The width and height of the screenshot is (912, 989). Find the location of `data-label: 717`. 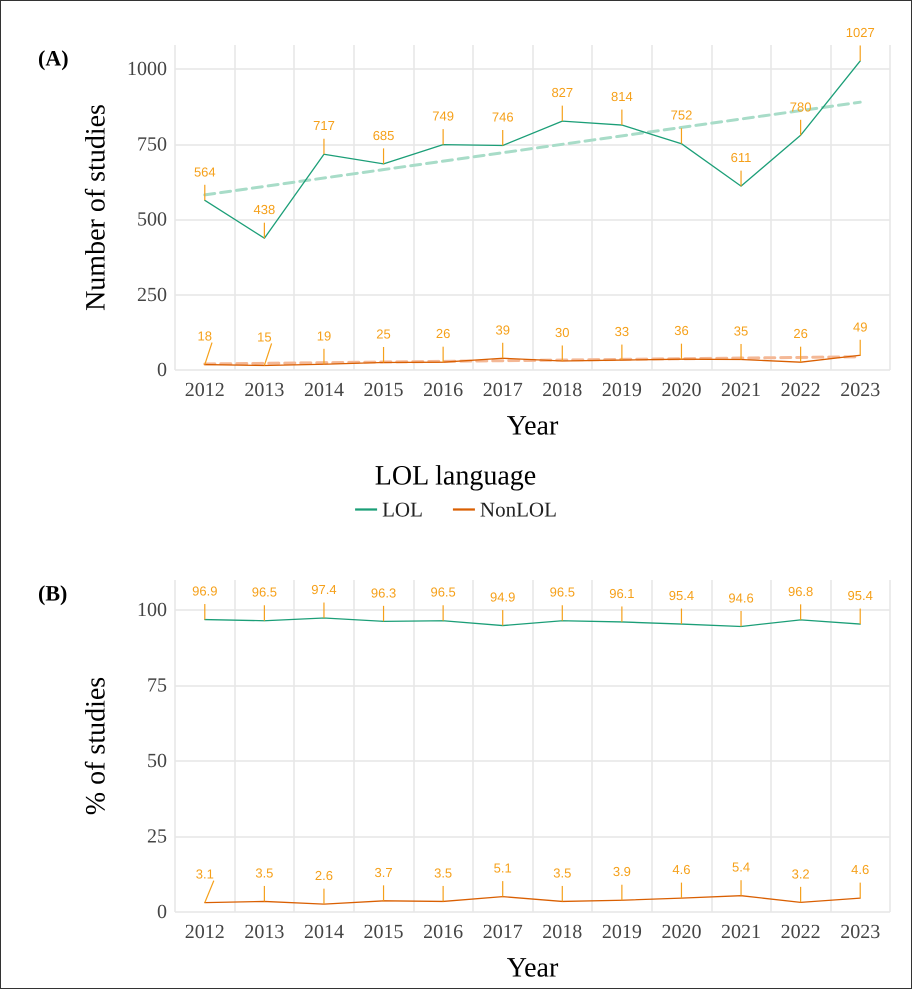

data-label: 717 is located at coordinates (324, 126).